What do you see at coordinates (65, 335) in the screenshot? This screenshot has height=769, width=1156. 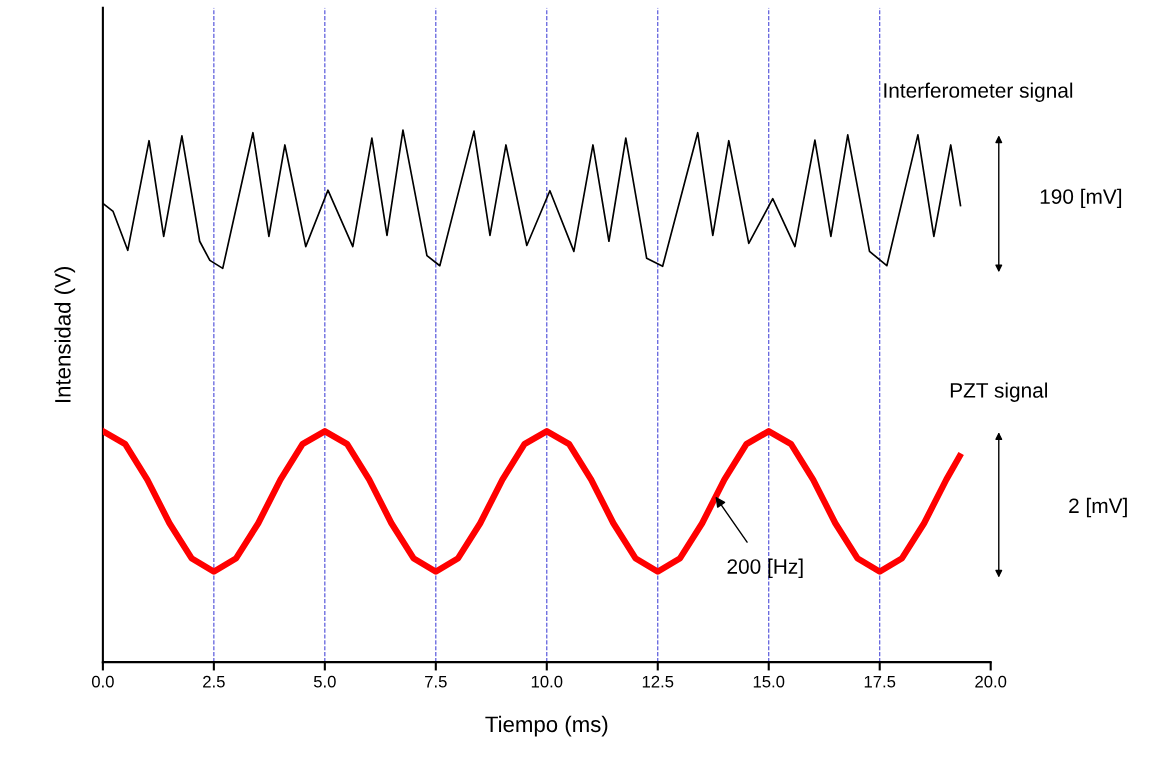 I see `y-axis-title: Intensidad (V)` at bounding box center [65, 335].